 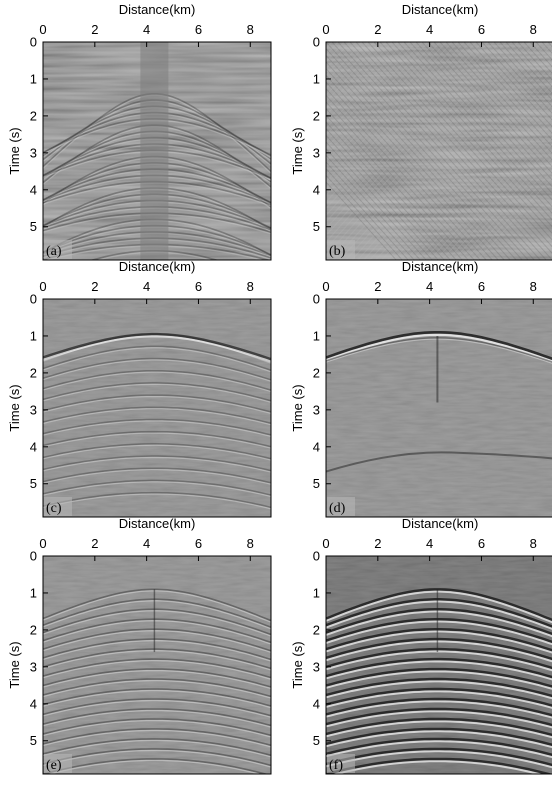 What do you see at coordinates (337, 508) in the screenshot?
I see `panel-label: (d)` at bounding box center [337, 508].